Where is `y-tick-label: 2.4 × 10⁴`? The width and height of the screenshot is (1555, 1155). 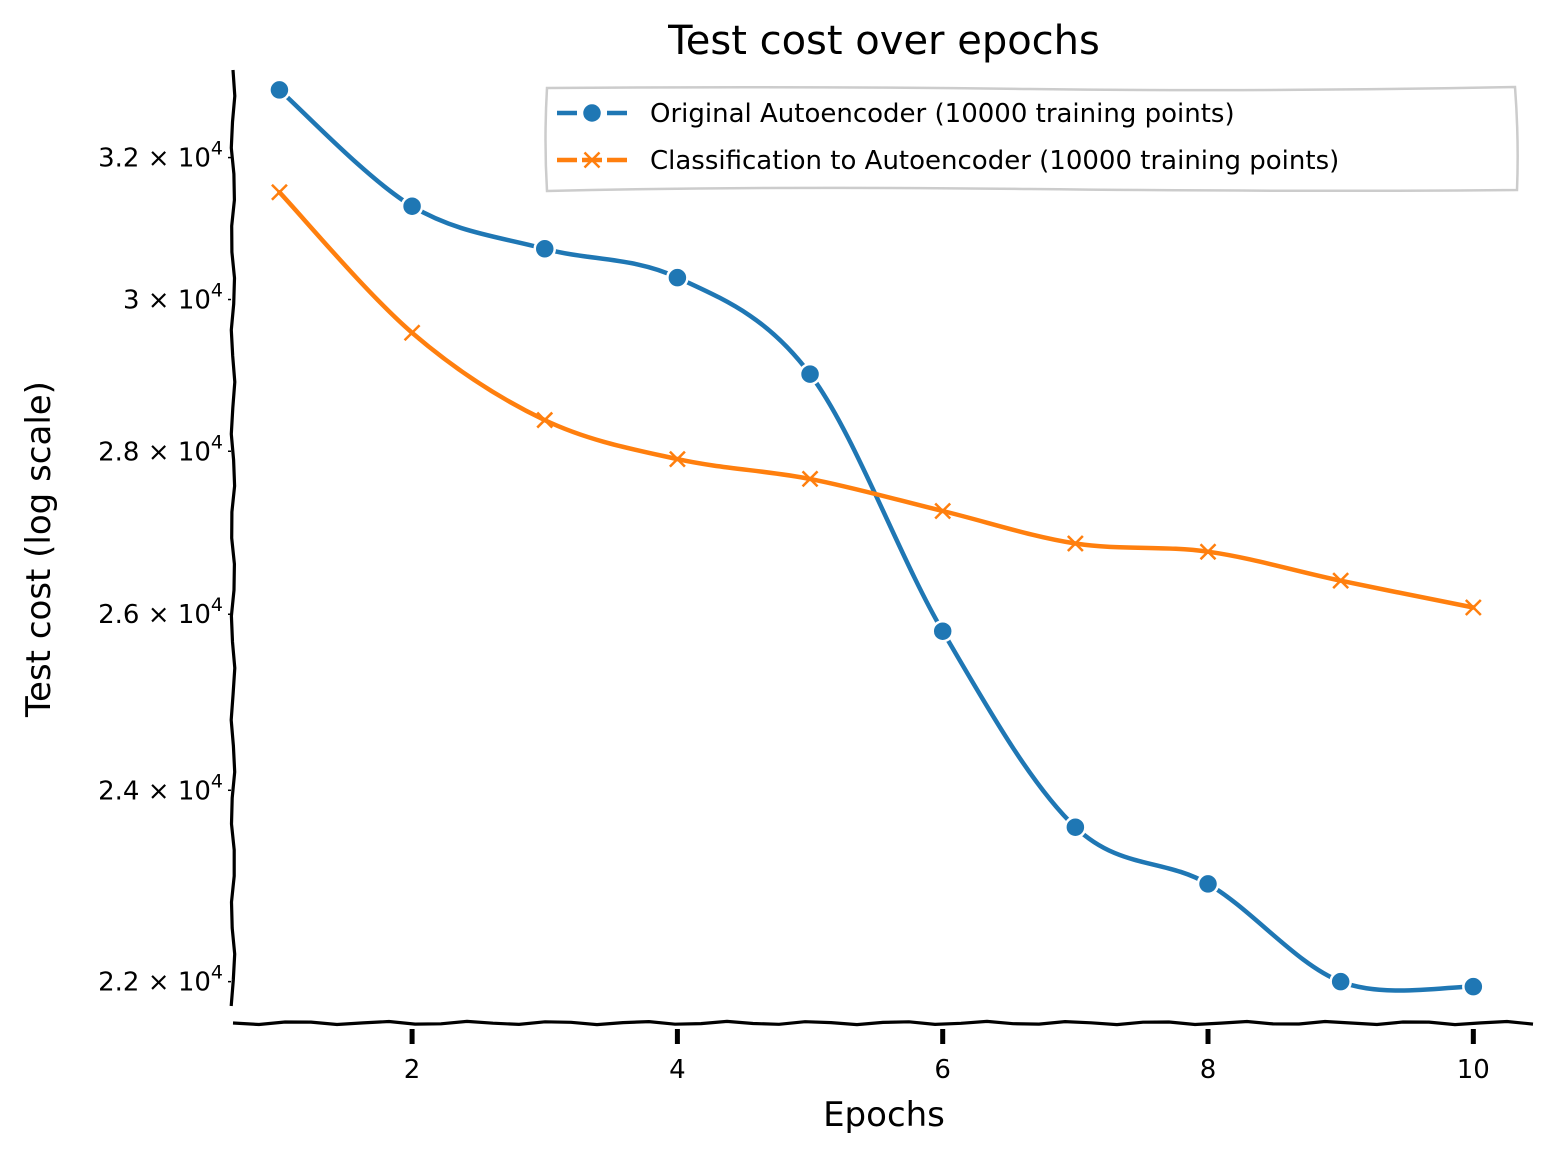 y-tick-label: 2.4 × 10⁴ is located at coordinates (160, 788).